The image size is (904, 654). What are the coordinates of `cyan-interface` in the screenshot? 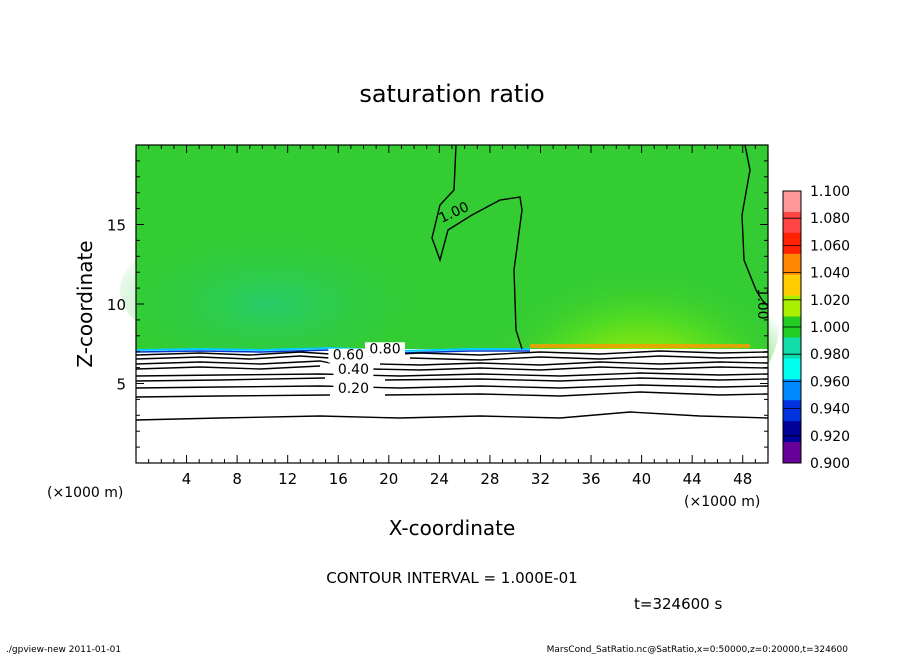 It's located at (332, 349).